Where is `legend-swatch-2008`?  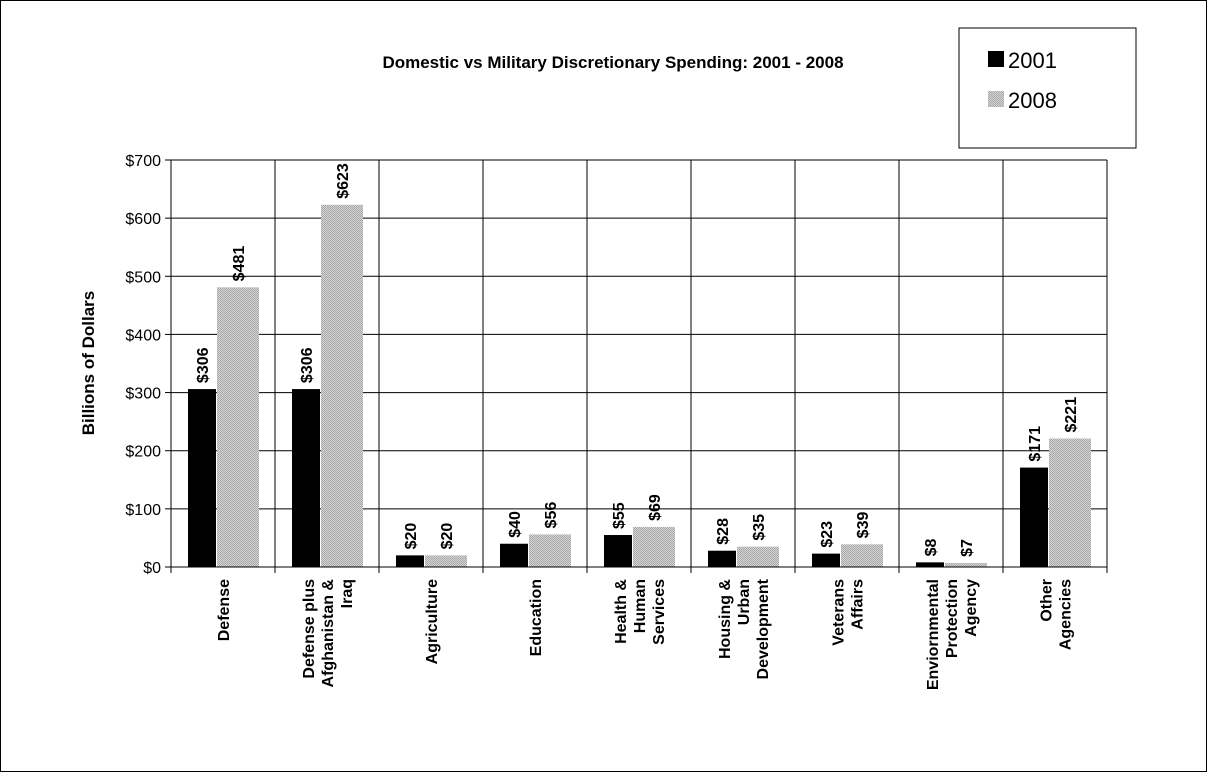 legend-swatch-2008 is located at coordinates (996, 99).